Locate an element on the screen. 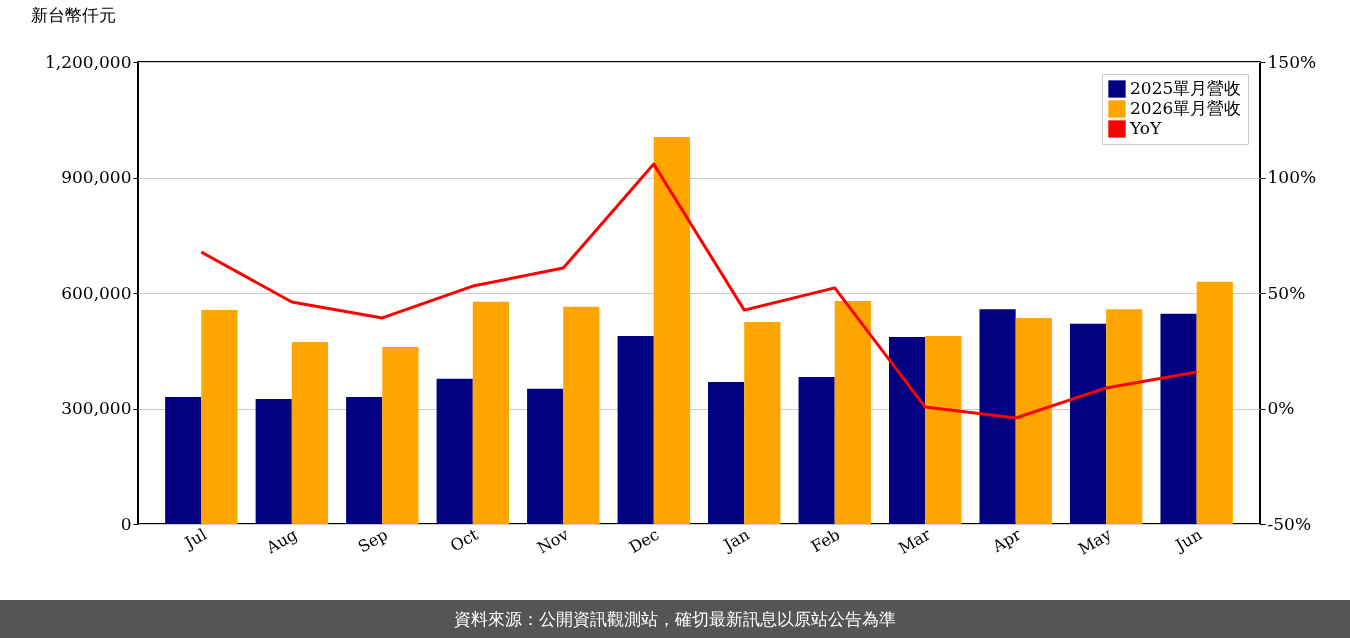 This screenshot has width=1350, height=638. y-tick-label: 0 is located at coordinates (126, 523).